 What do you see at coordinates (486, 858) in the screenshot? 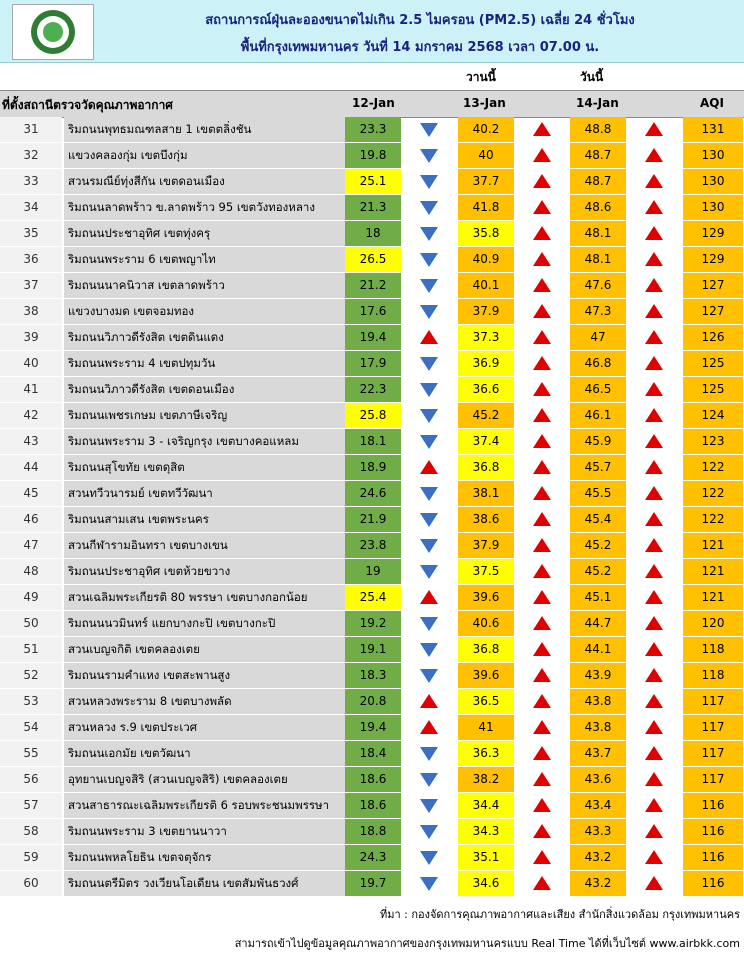
I see `pm25-value: 35.1` at bounding box center [486, 858].